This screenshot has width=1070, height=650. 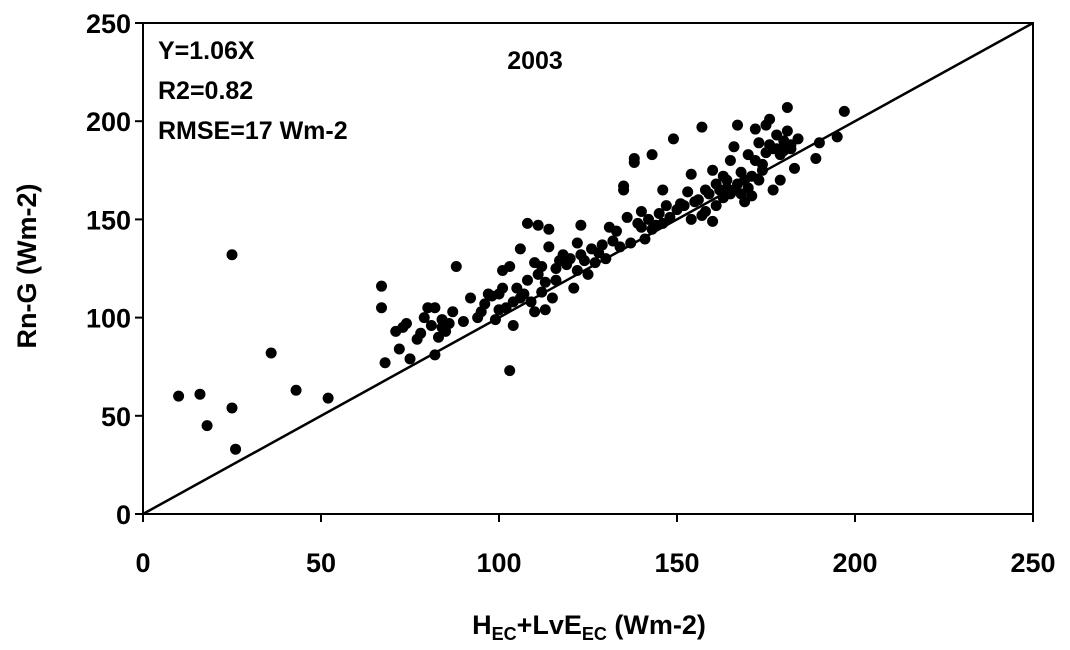 I want to click on y-axis-title: Rn-G (Wm-2), so click(x=27, y=266).